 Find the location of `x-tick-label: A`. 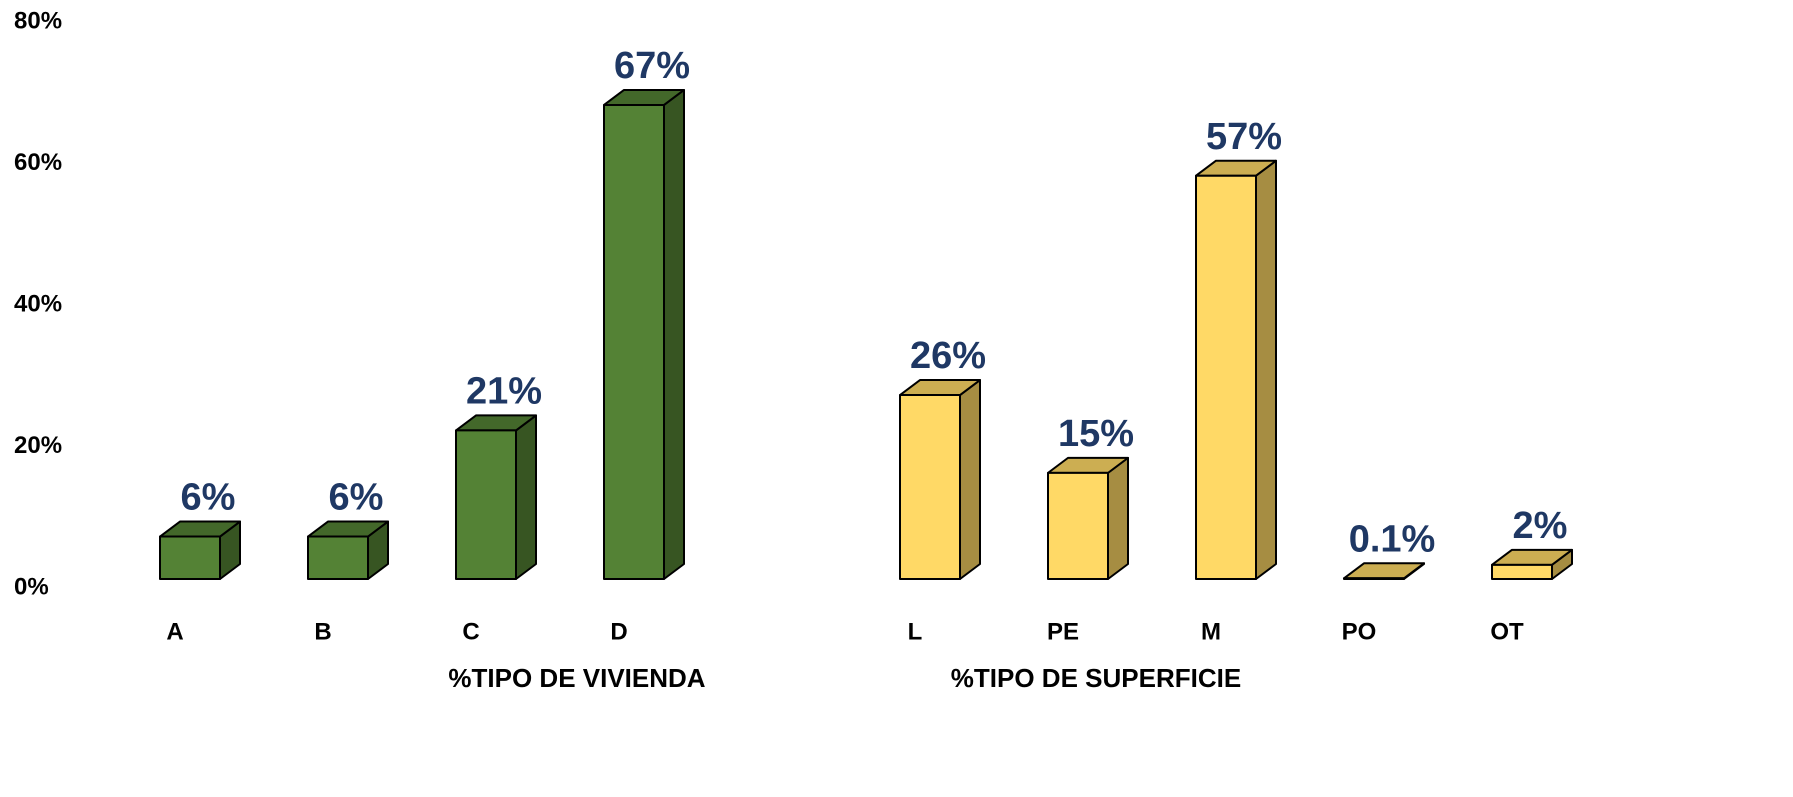

x-tick-label: A is located at coordinates (174, 631).